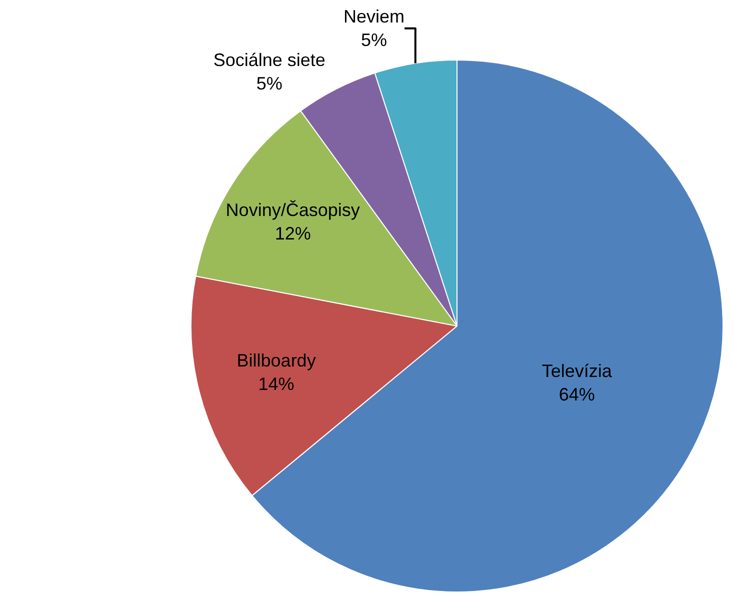 The height and width of the screenshot is (602, 734). Describe the element at coordinates (276, 360) in the screenshot. I see `slice-label: Billboardy` at that location.